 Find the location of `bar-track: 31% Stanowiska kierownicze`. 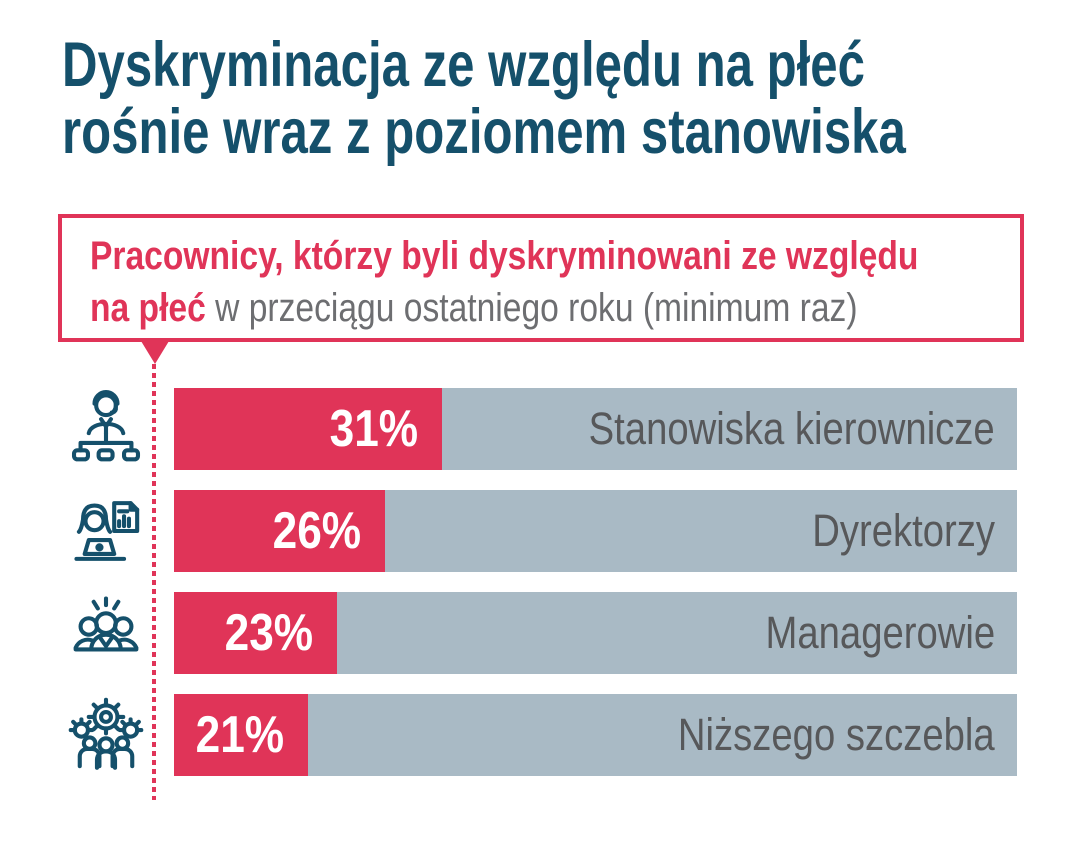

bar-track: 31% Stanowiska kierownicze is located at coordinates (595, 429).